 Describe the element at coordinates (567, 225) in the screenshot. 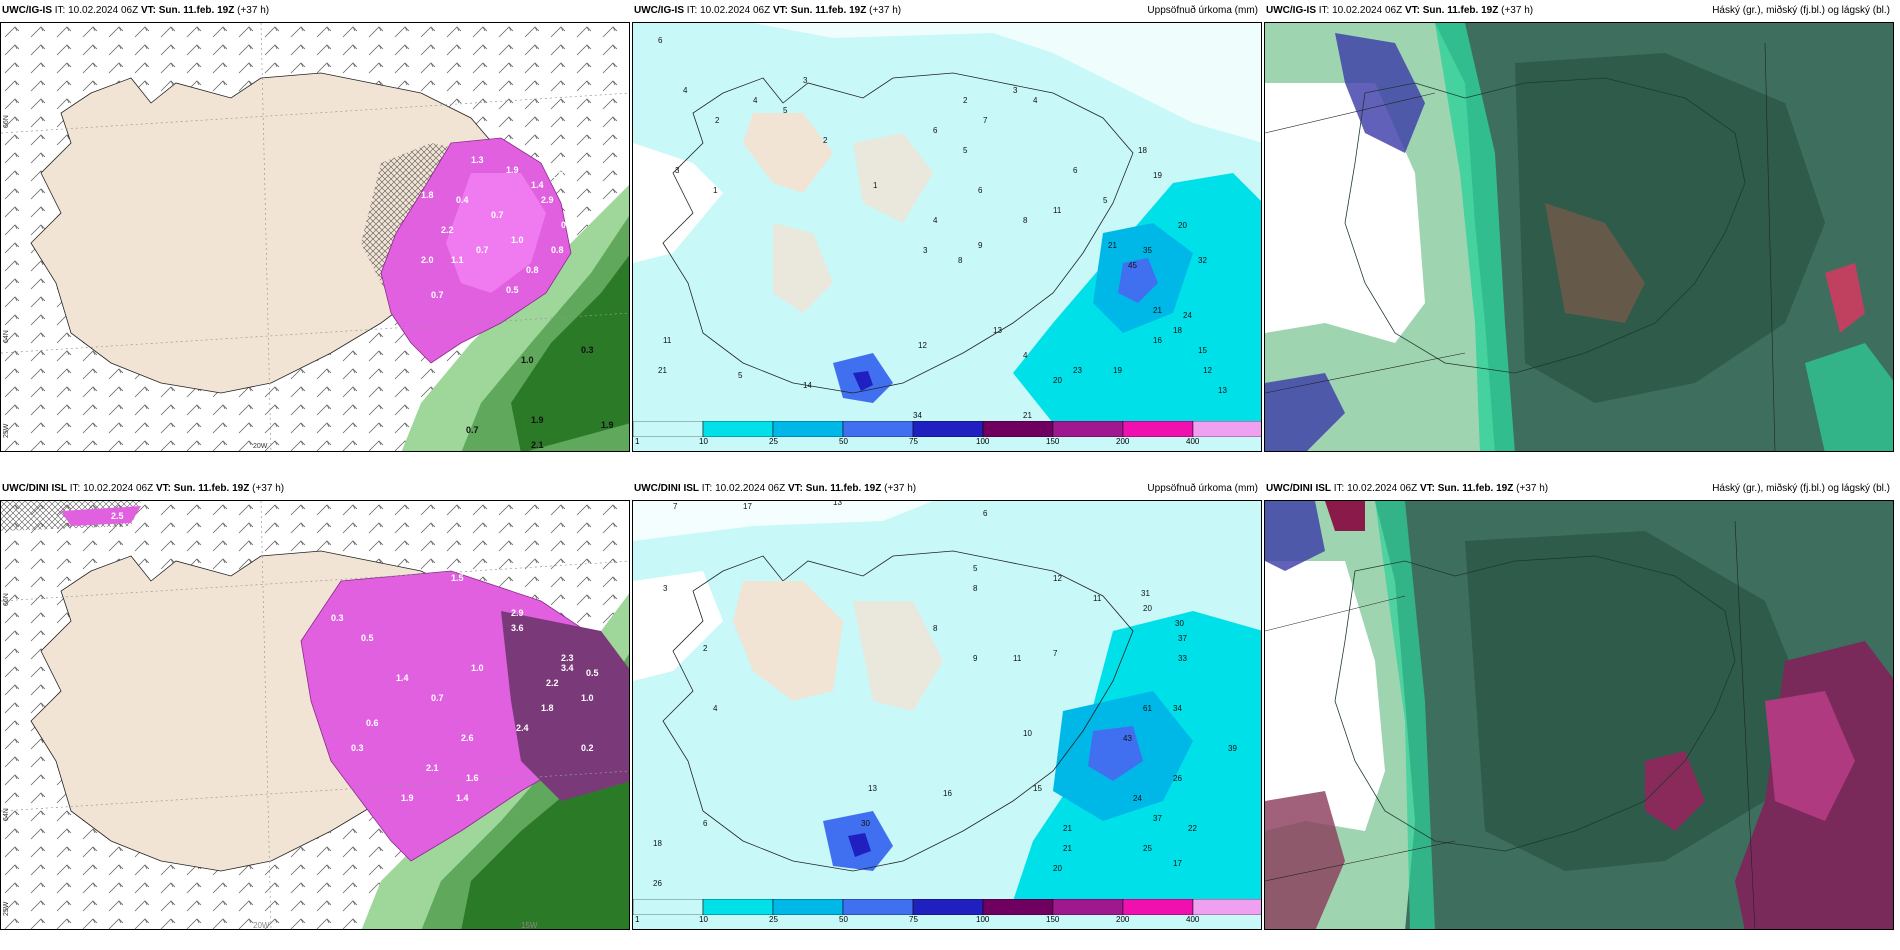

I see `precip-label: 0.8` at that location.